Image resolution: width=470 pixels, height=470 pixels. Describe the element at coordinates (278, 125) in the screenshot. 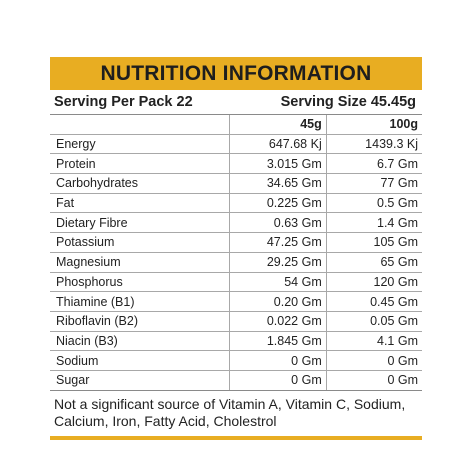

I see `column-header-45g: 45g` at that location.